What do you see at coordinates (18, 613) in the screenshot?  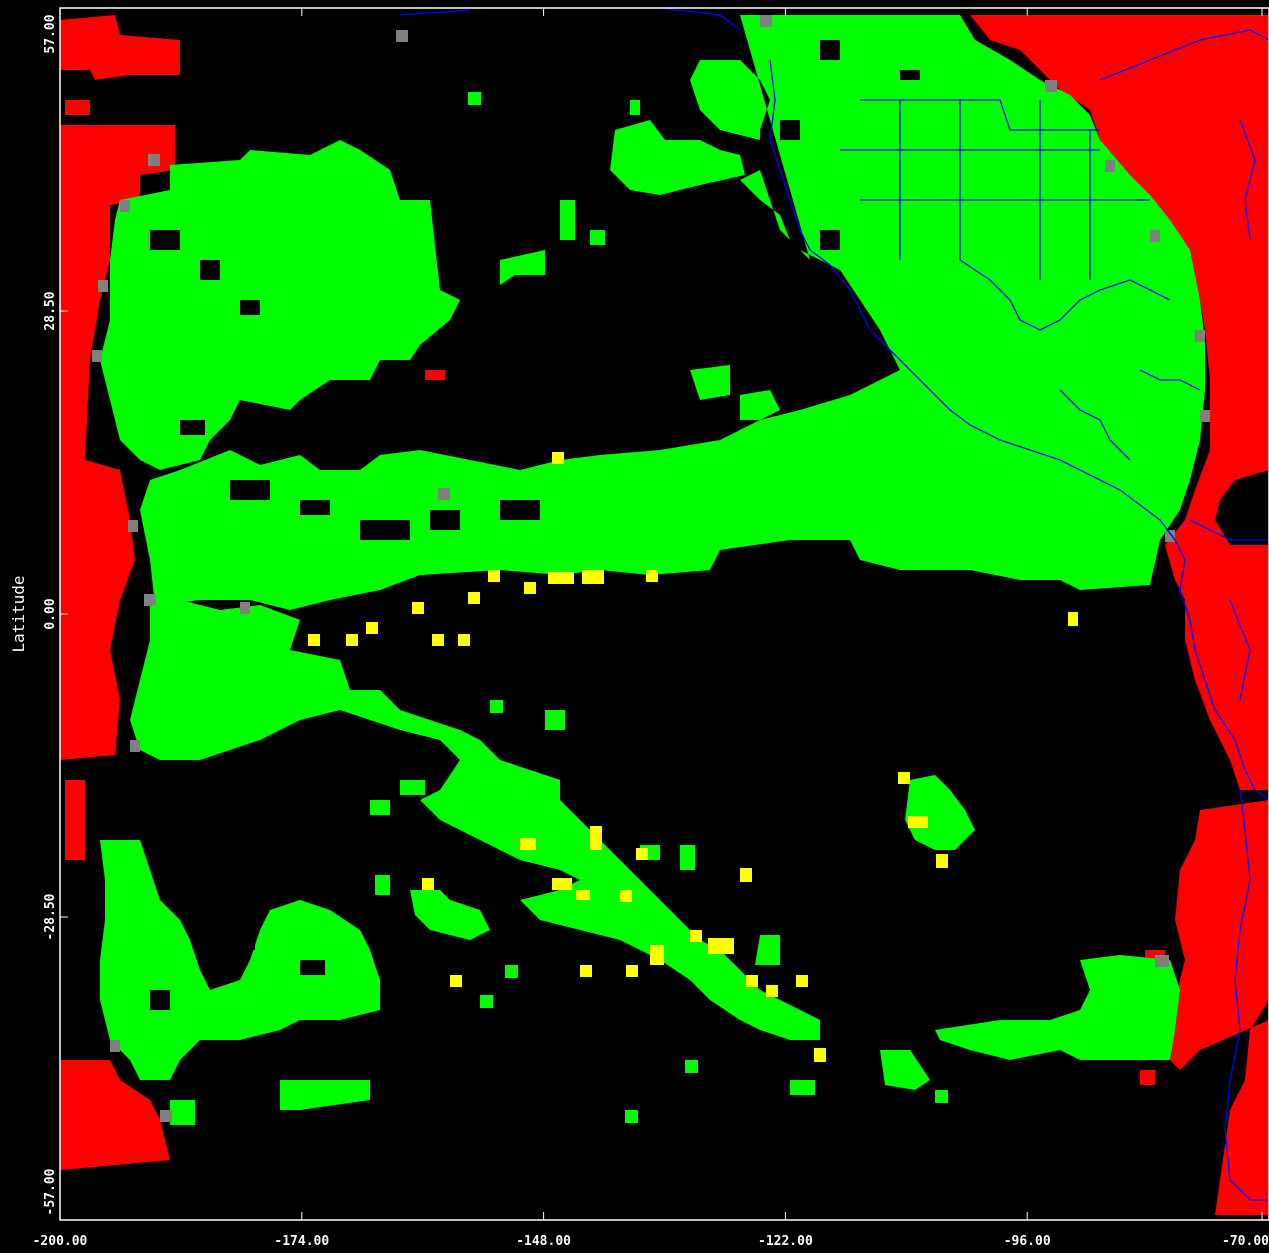 I see `y-axis-title: Latitude` at bounding box center [18, 613].